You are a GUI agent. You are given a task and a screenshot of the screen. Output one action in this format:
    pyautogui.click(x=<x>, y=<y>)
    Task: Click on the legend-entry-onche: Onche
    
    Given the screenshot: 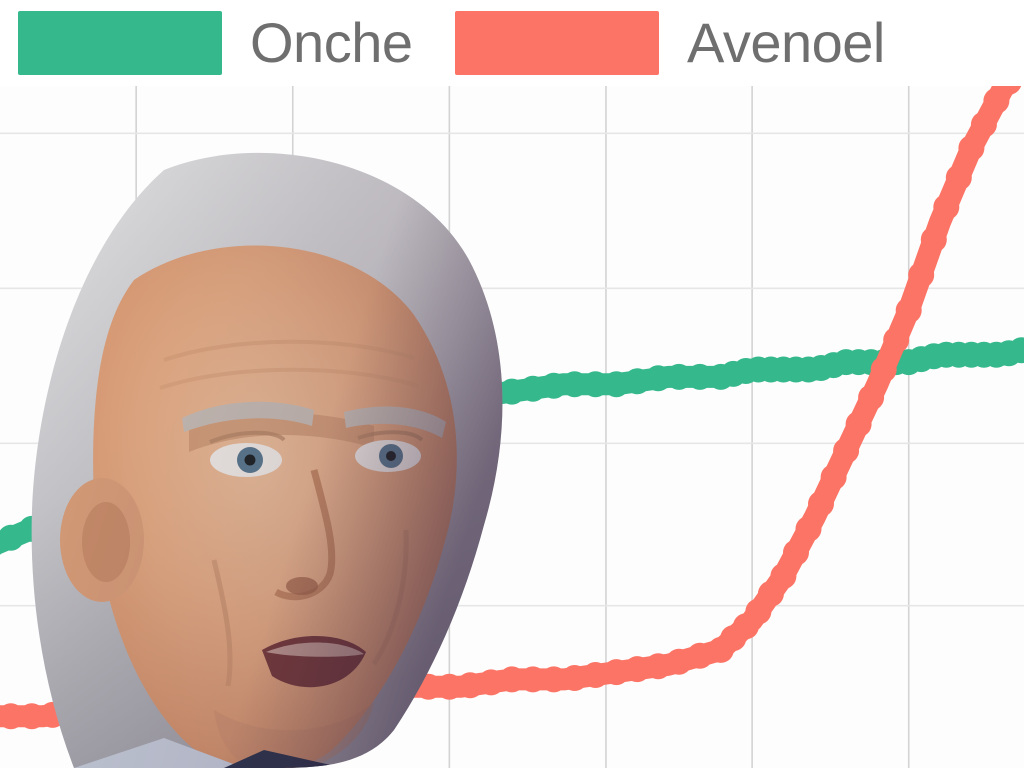 What is the action you would take?
    pyautogui.click(x=215, y=43)
    